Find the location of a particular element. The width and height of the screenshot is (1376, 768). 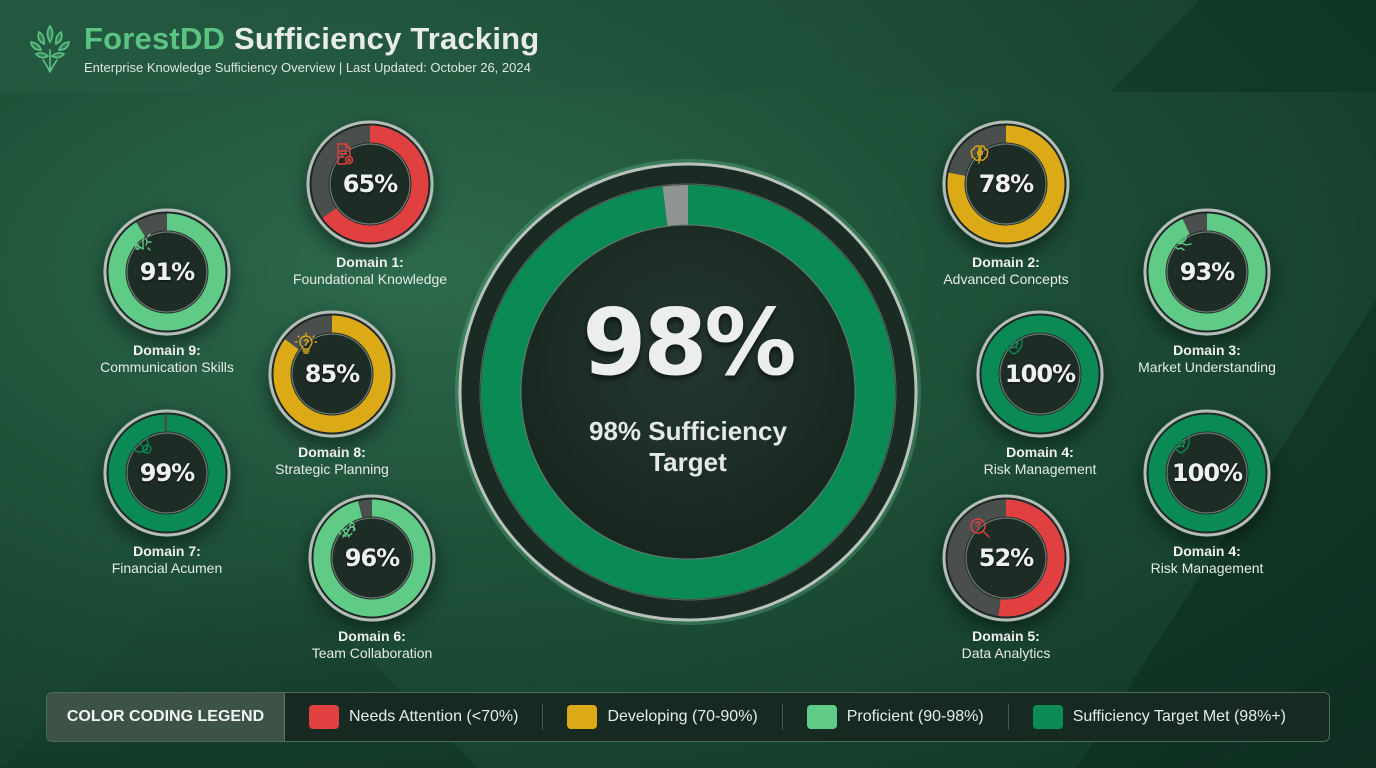

gauge-percent: 52% is located at coordinates (1006, 558).